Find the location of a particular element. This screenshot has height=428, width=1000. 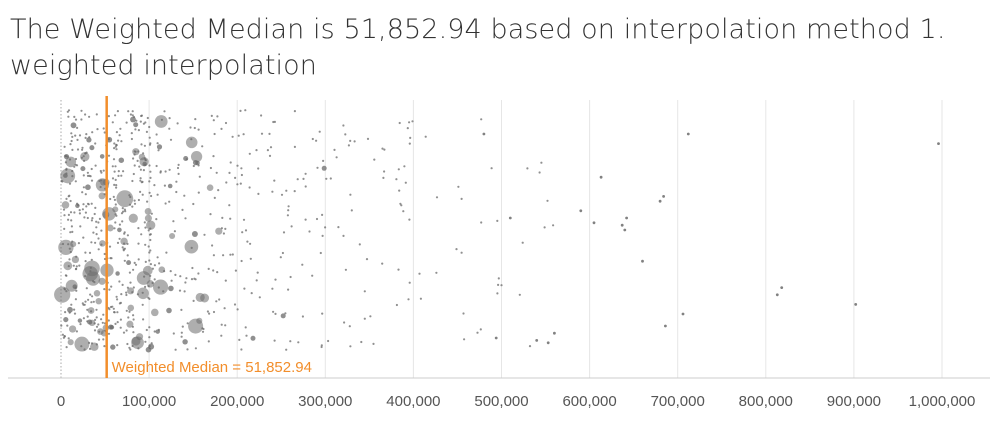

x-tick-label-10: 1,000,000 is located at coordinates (942, 401).